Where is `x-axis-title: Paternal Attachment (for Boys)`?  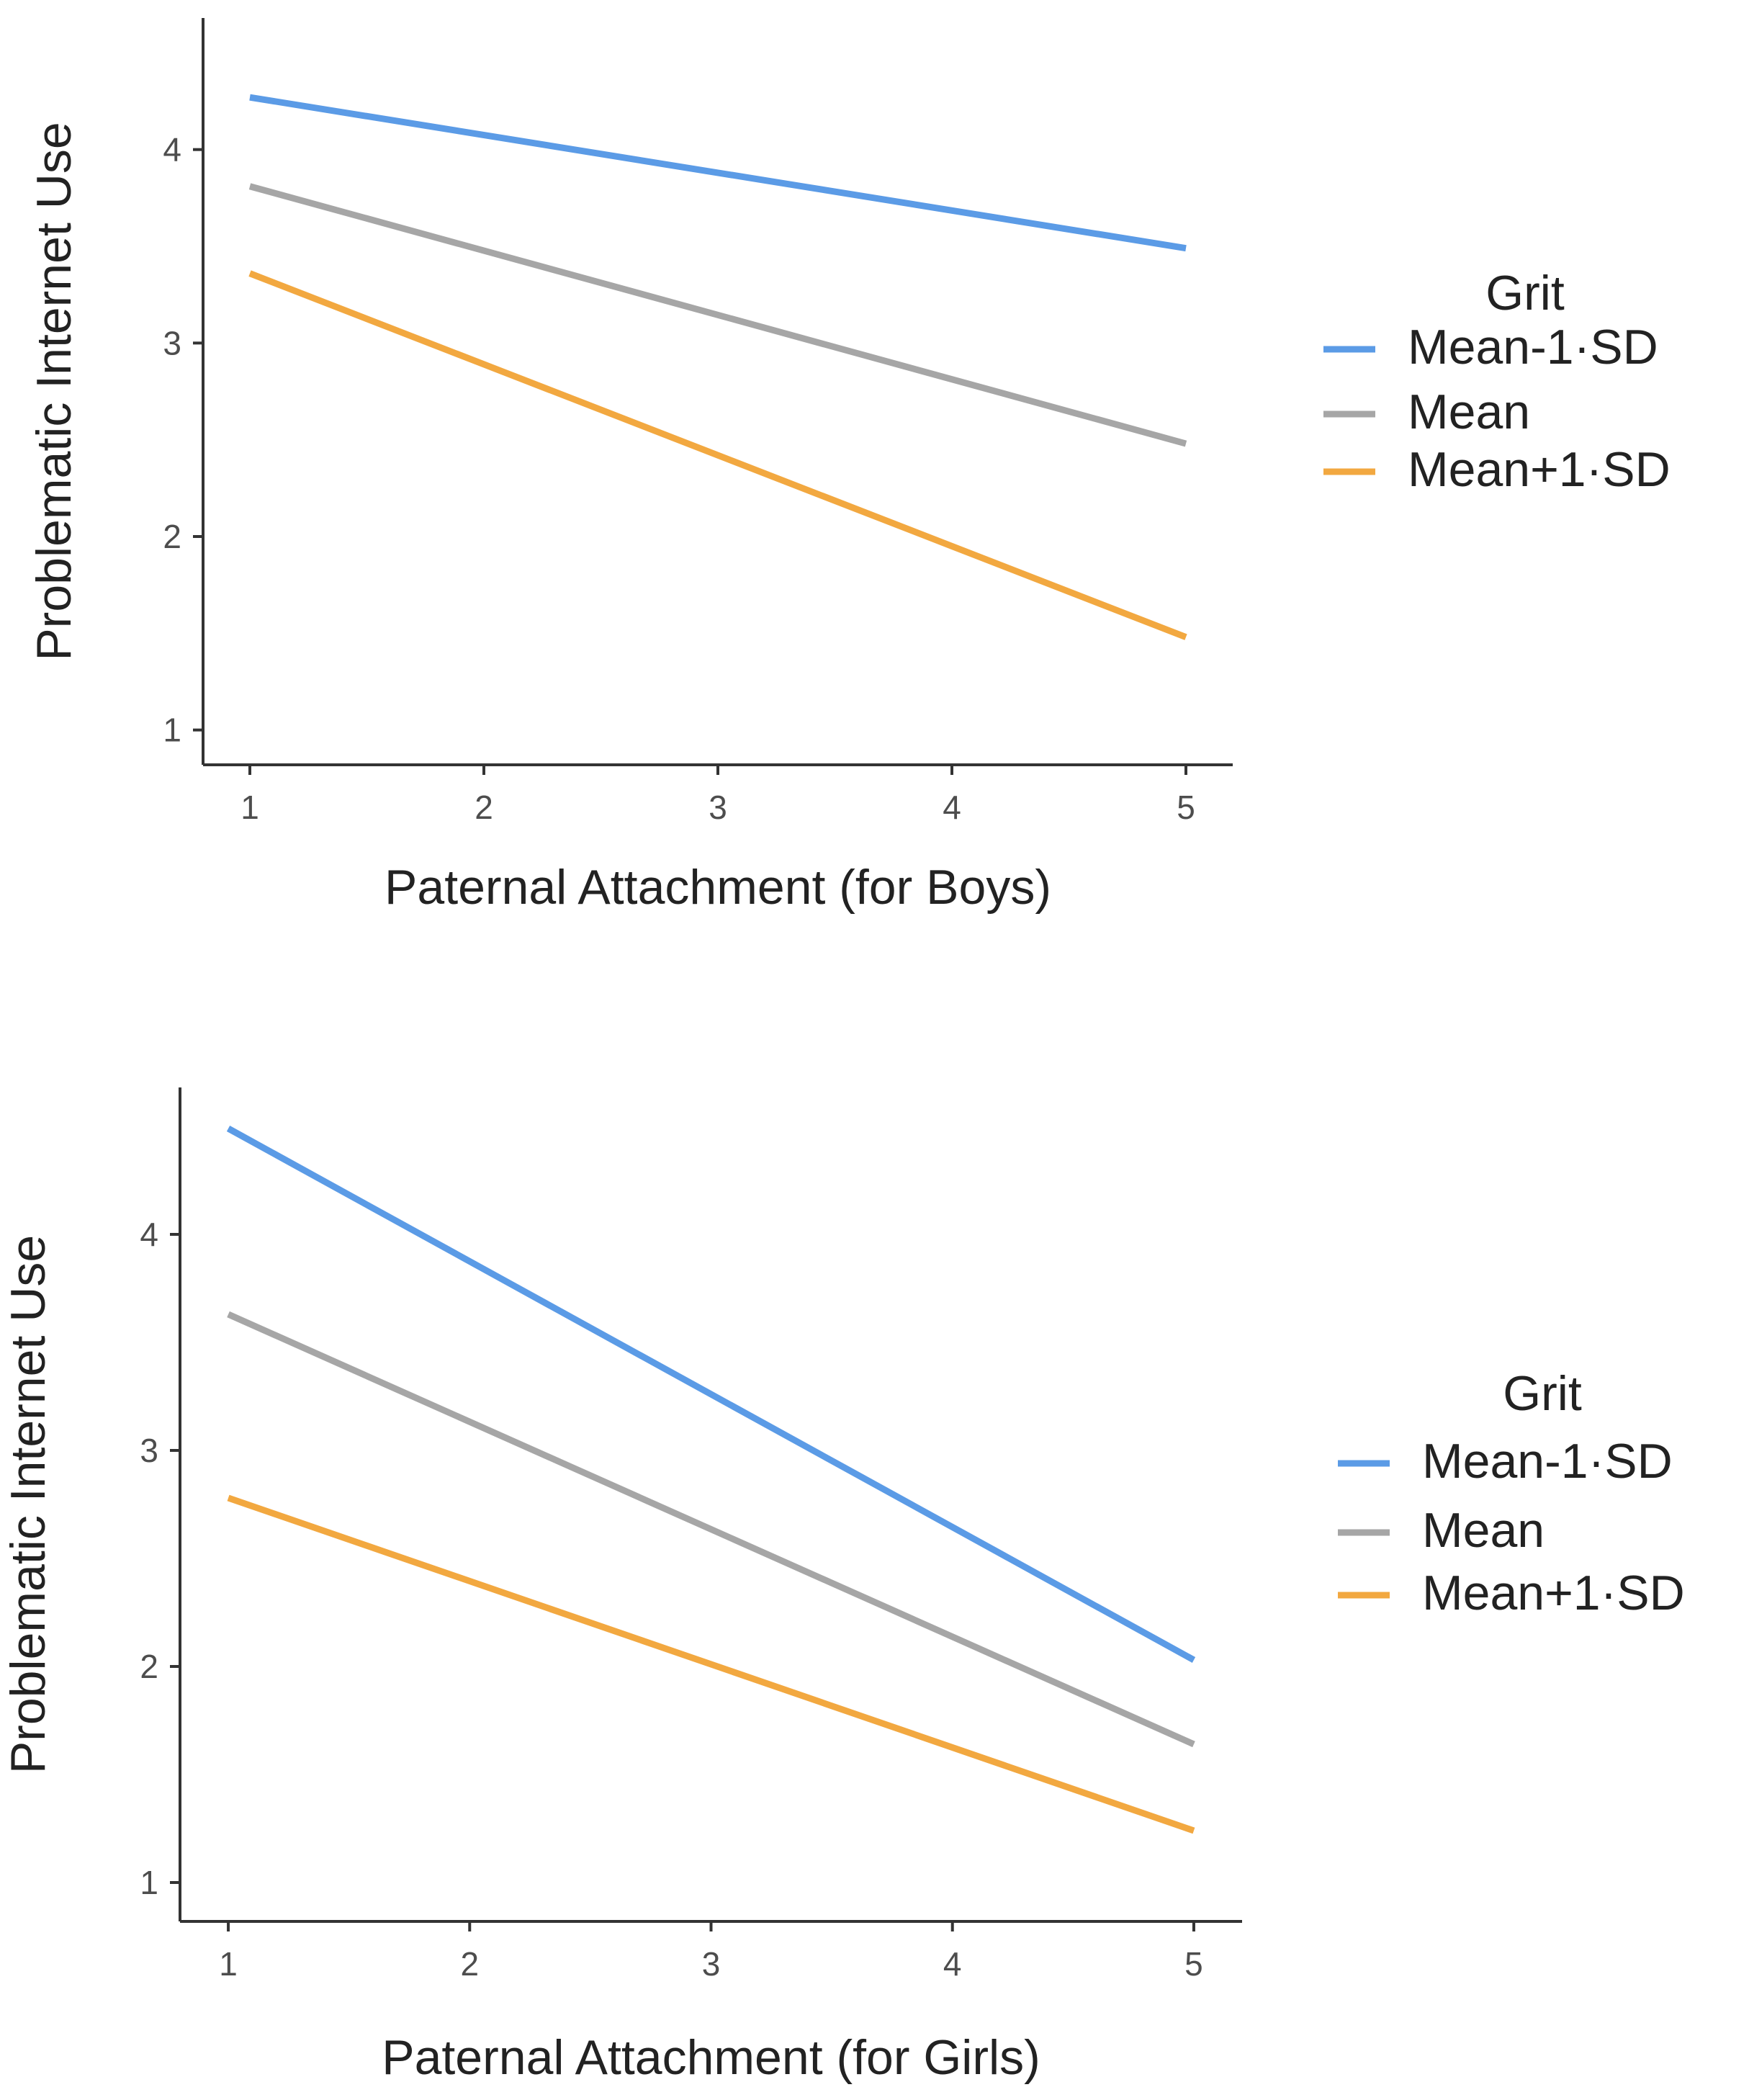
x-axis-title: Paternal Attachment (for Boys) is located at coordinates (718, 888).